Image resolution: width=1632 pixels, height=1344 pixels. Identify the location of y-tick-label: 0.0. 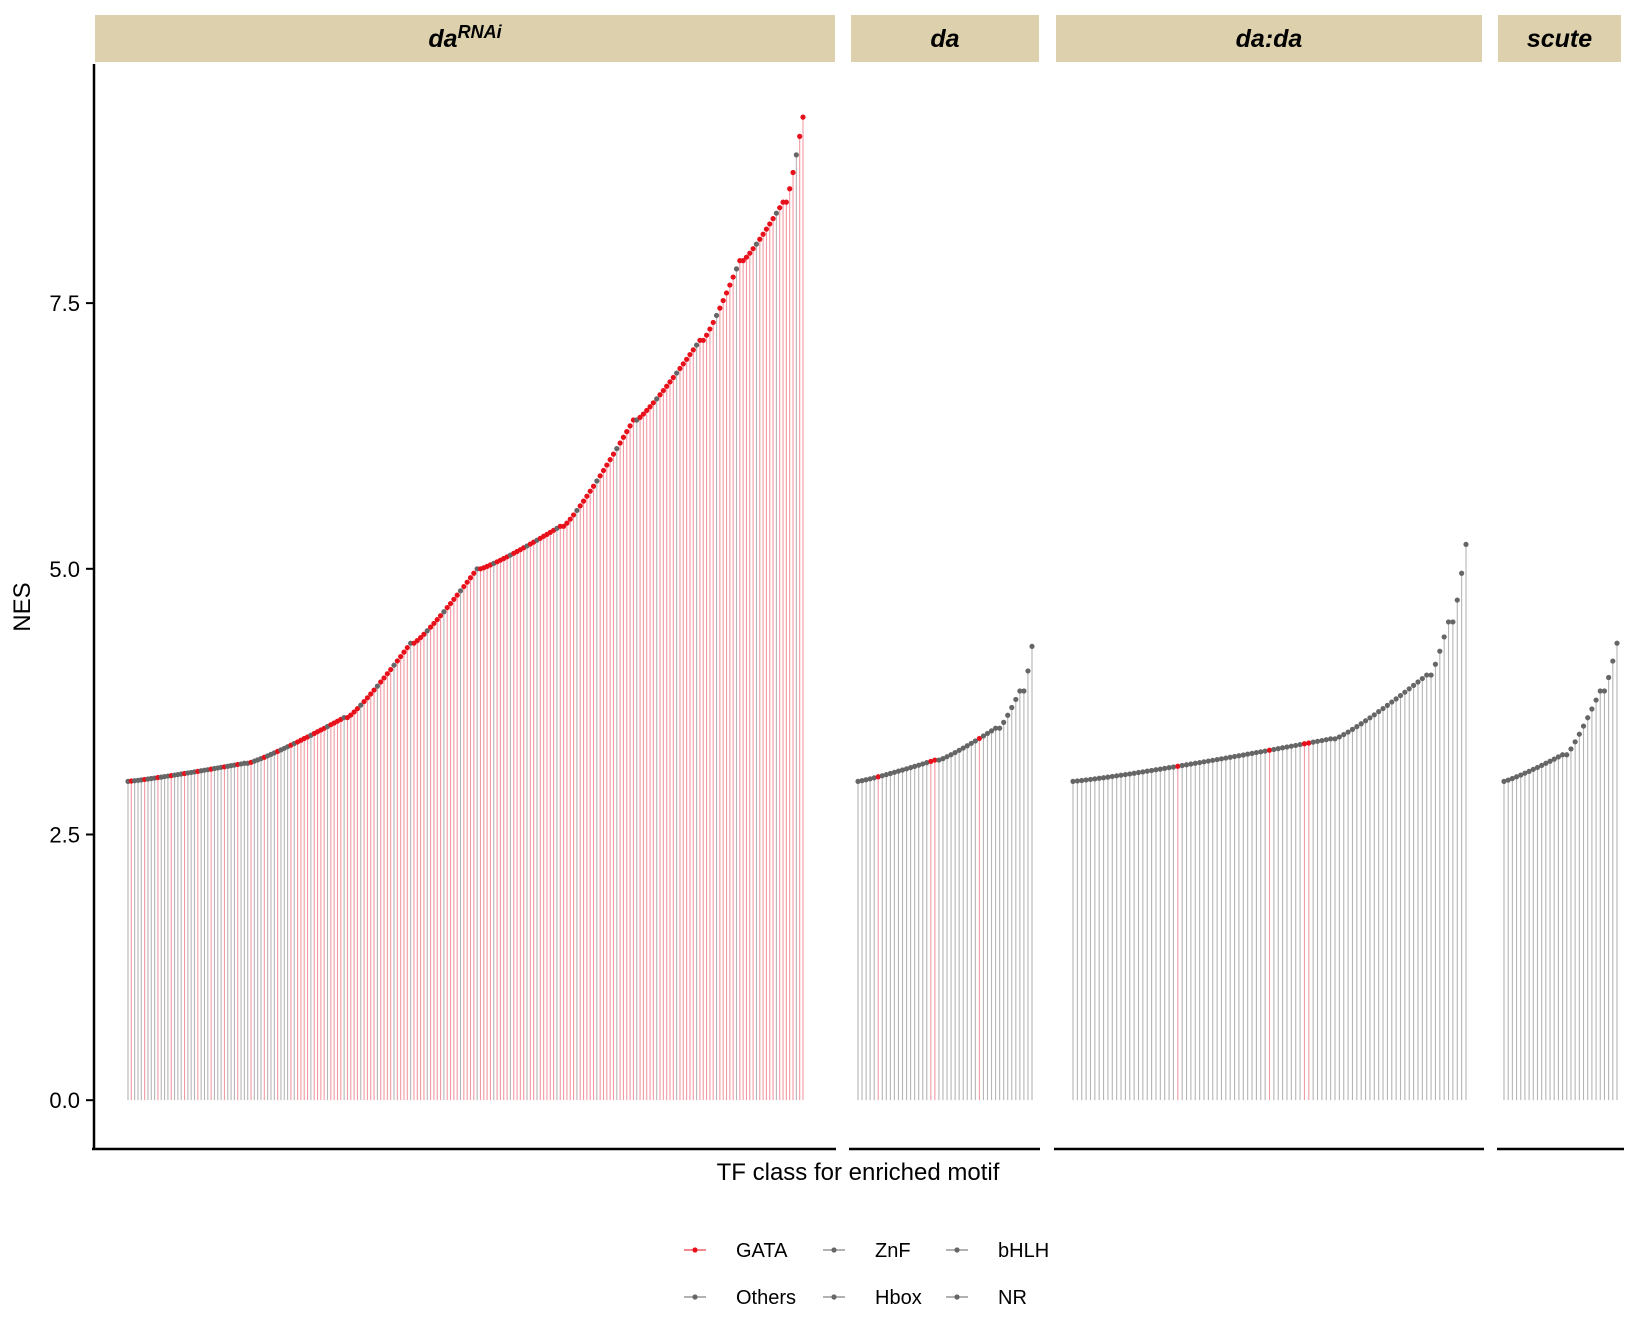
(64, 1100).